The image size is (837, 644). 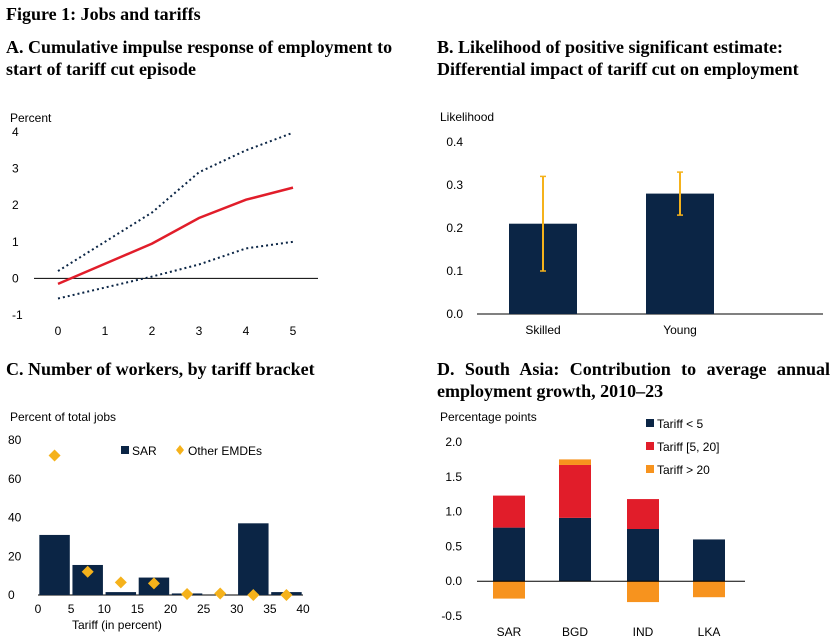 I want to click on series-line-lower-bound, so click(x=175, y=270).